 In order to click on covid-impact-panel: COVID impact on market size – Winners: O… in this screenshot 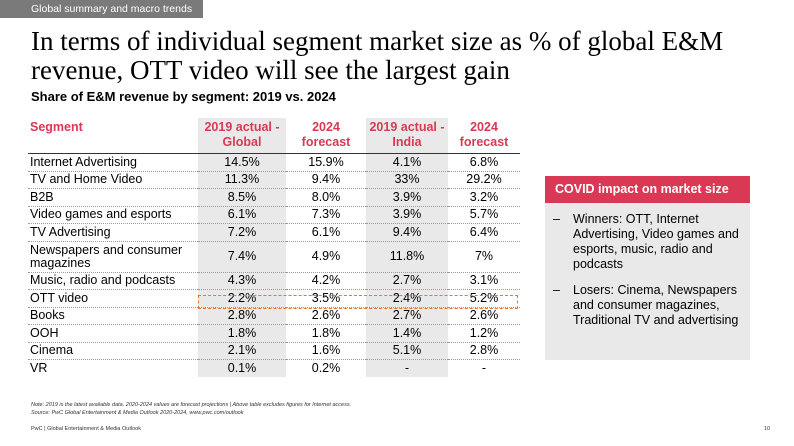, I will do `click(647, 268)`.